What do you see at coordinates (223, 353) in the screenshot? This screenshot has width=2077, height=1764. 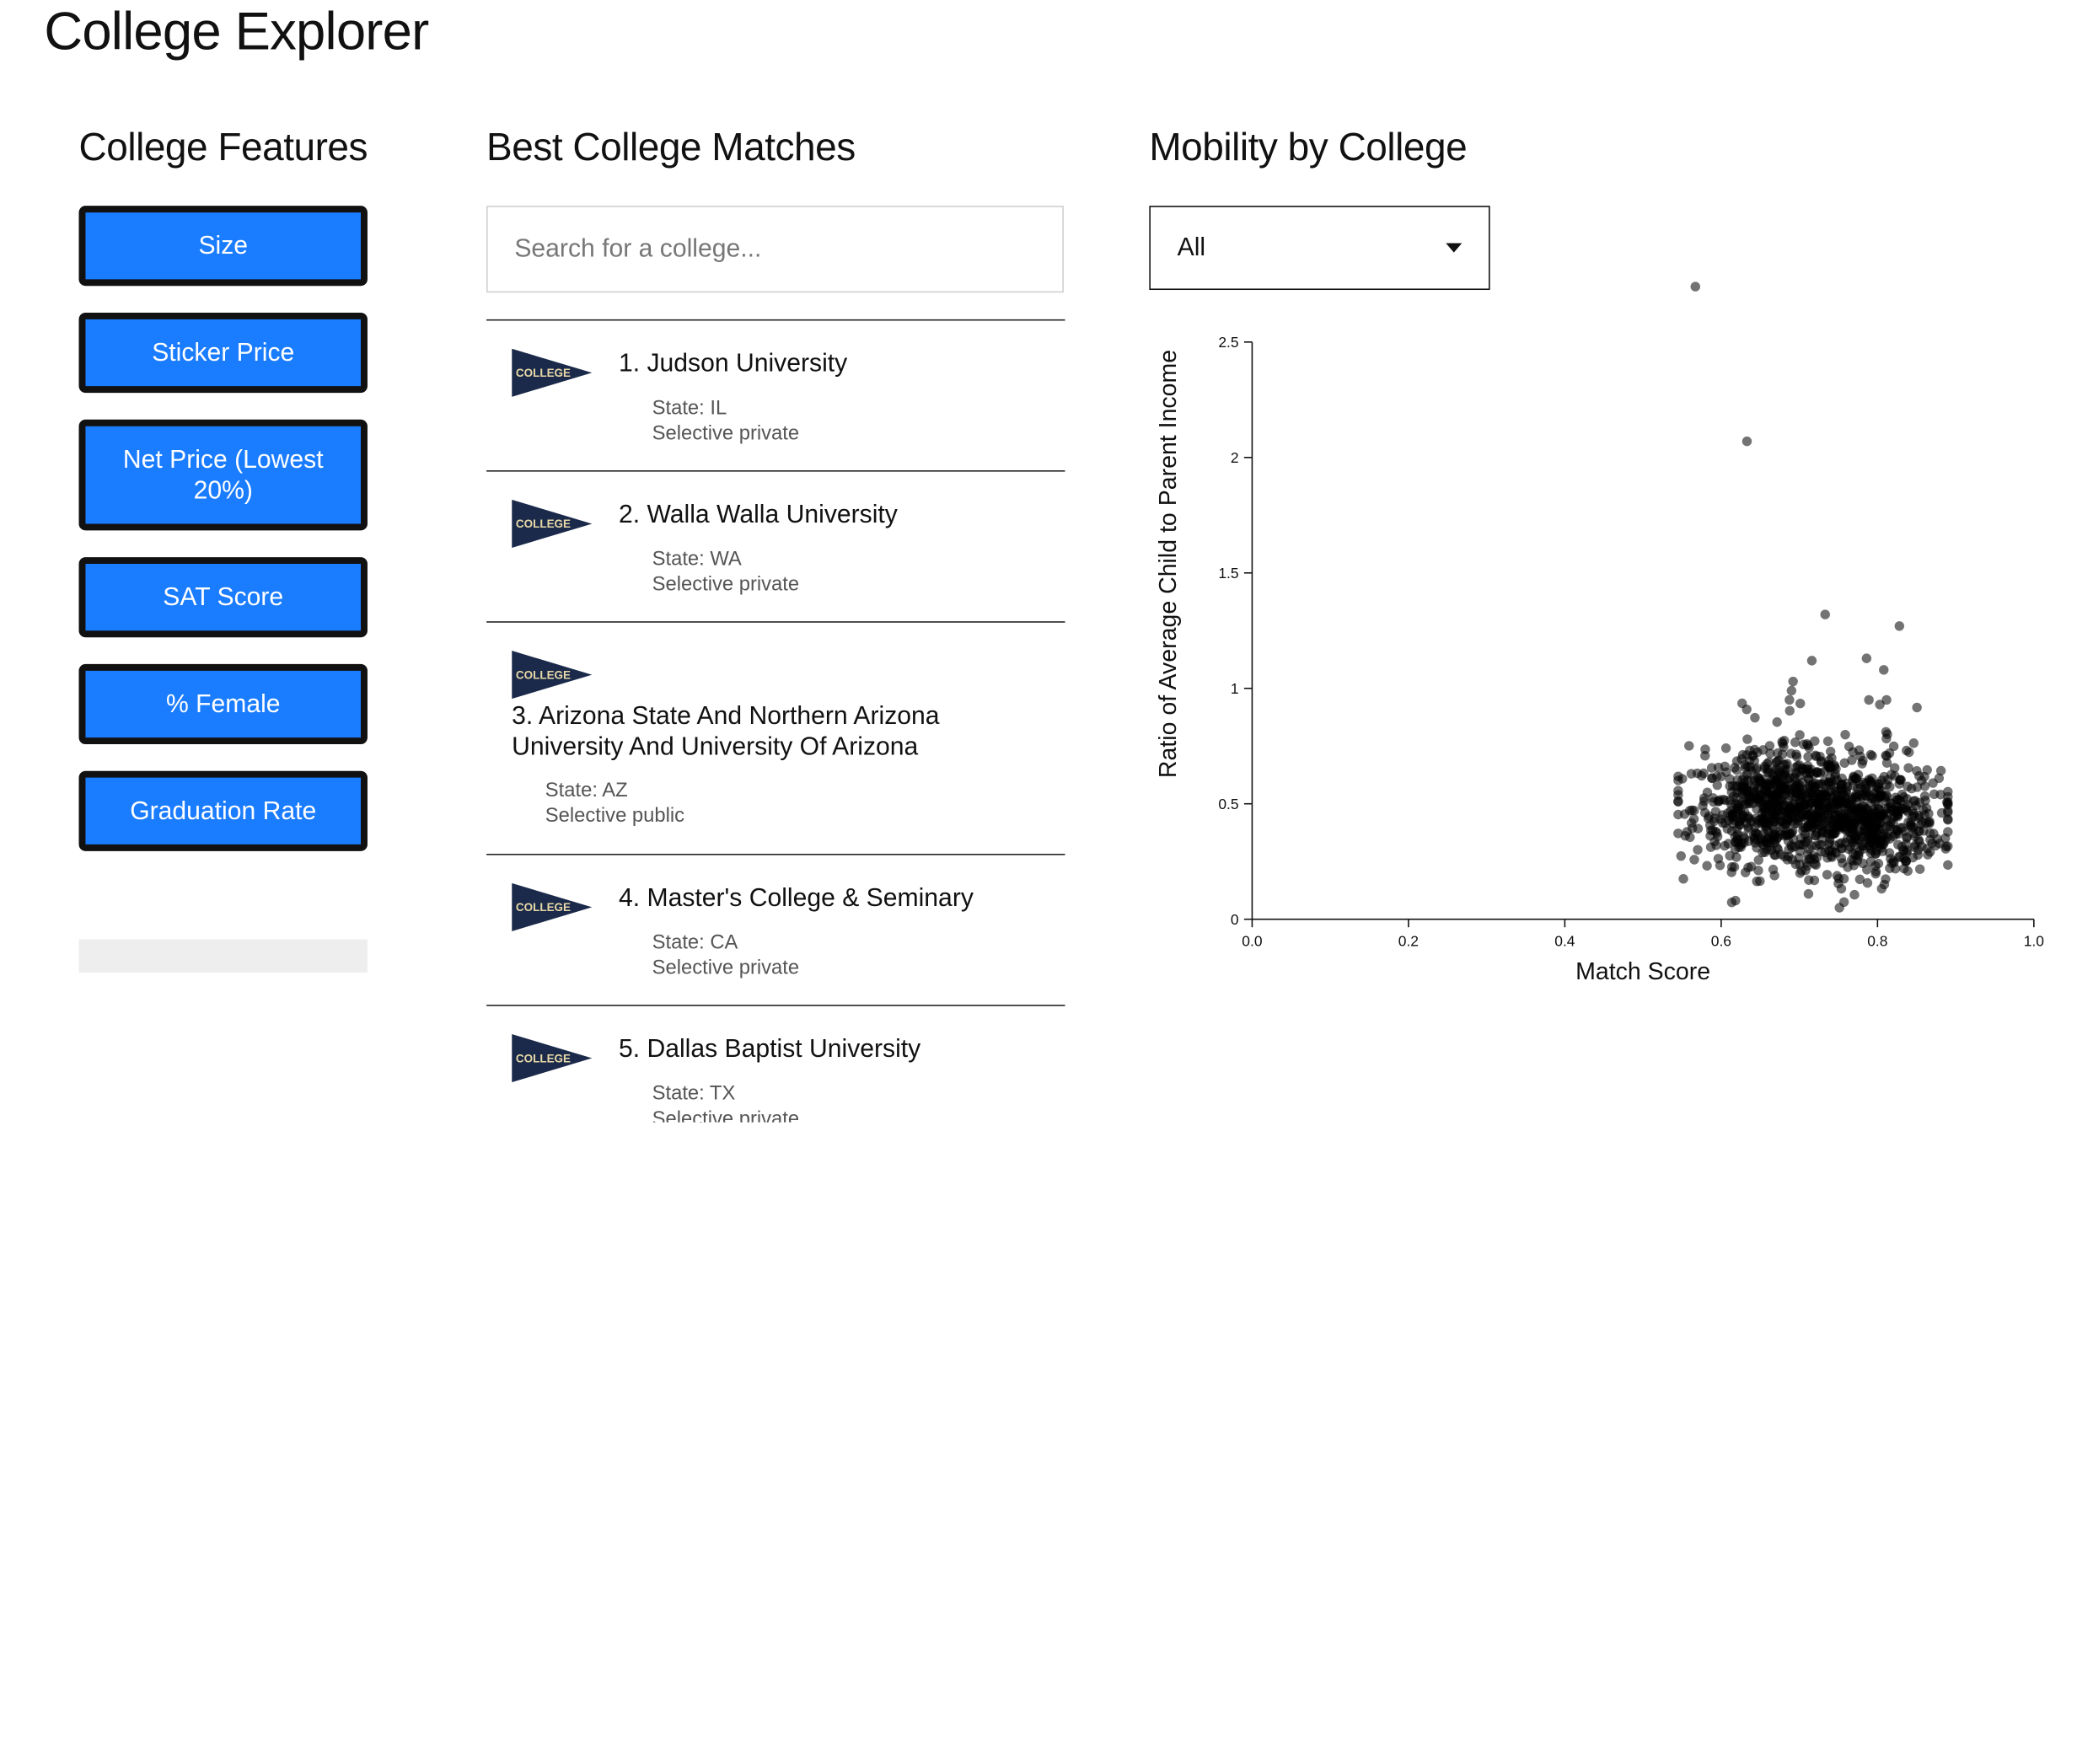 I see `feature-button-sticker-price: Sticker Price` at bounding box center [223, 353].